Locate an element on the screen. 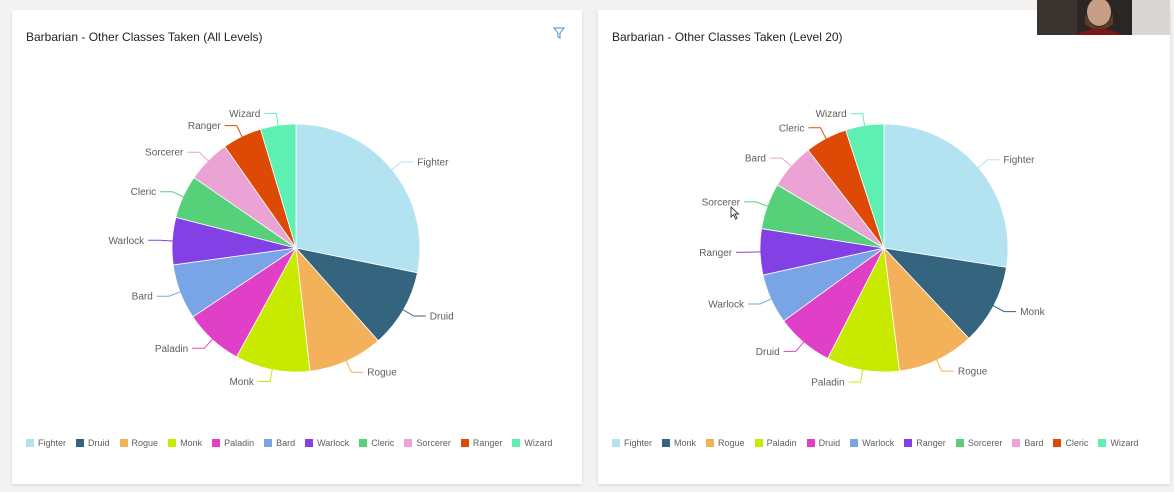  webcam-overlay is located at coordinates (1103, 17).